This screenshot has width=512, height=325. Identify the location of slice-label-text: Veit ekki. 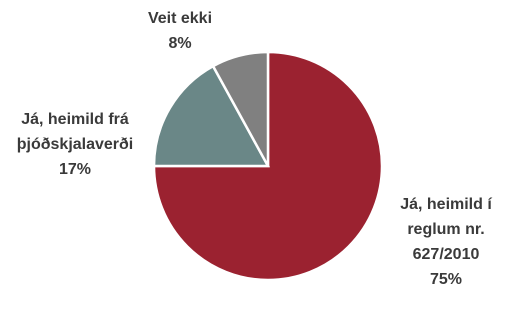
(180, 18).